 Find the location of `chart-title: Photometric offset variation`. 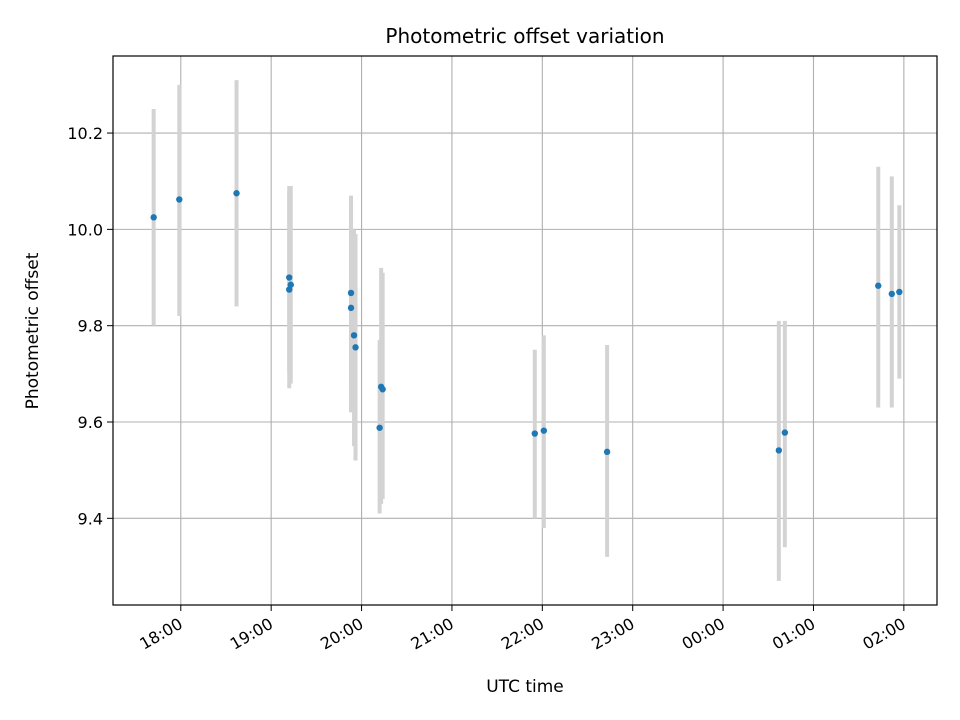

chart-title: Photometric offset variation is located at coordinates (524, 36).